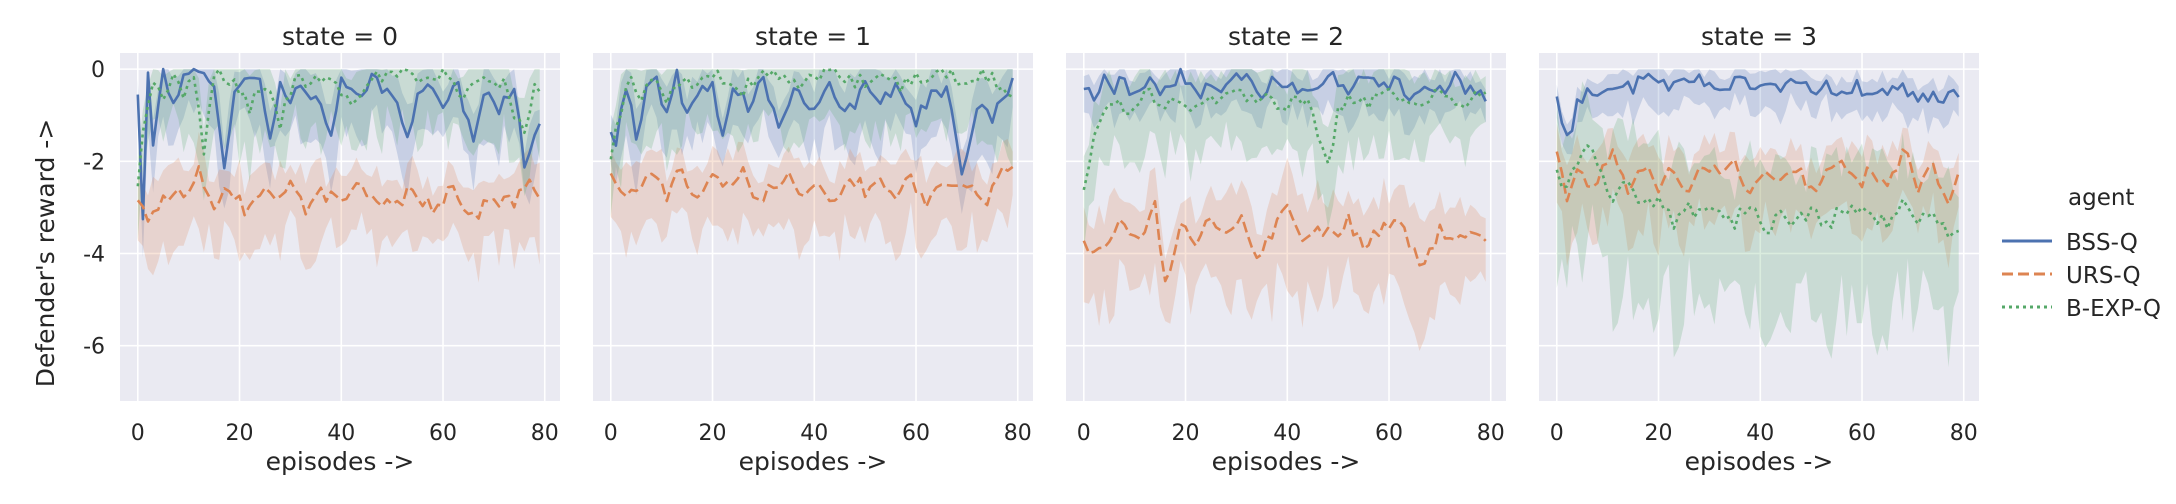 The height and width of the screenshot is (504, 2176). I want to click on y-axis-label: Defender's reward ->, so click(45, 253).